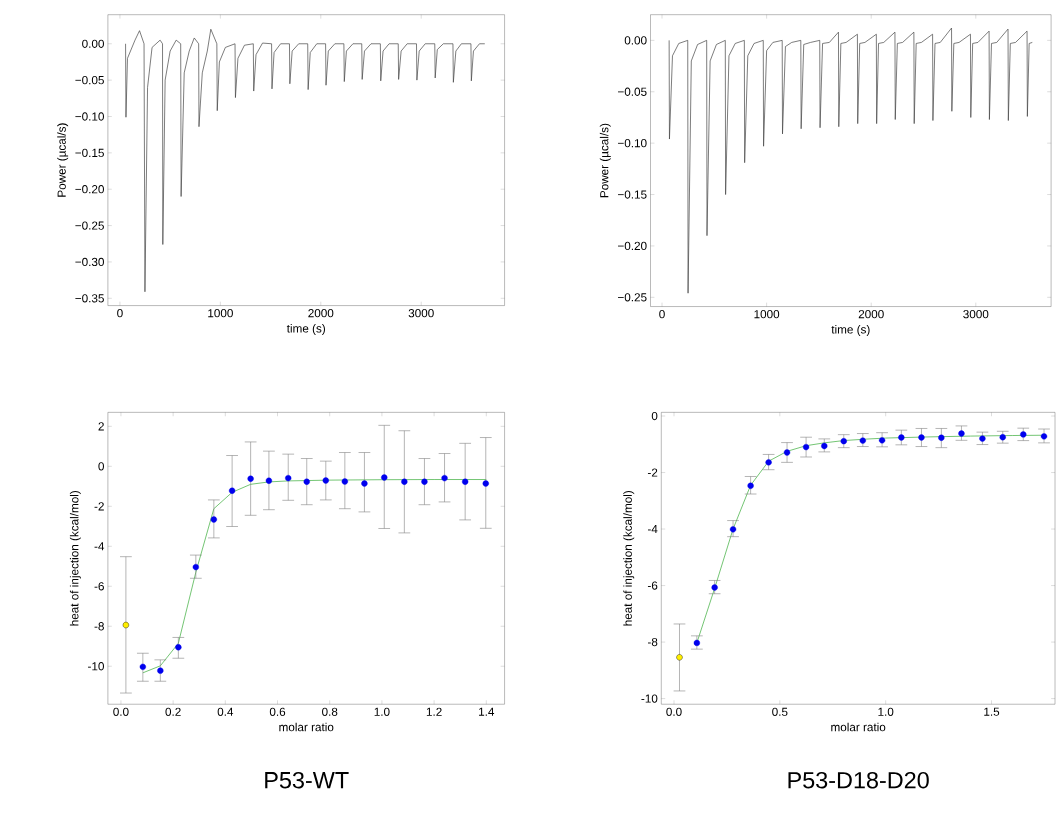  What do you see at coordinates (89, 261) in the screenshot?
I see `y-tick-label: −0.30` at bounding box center [89, 261].